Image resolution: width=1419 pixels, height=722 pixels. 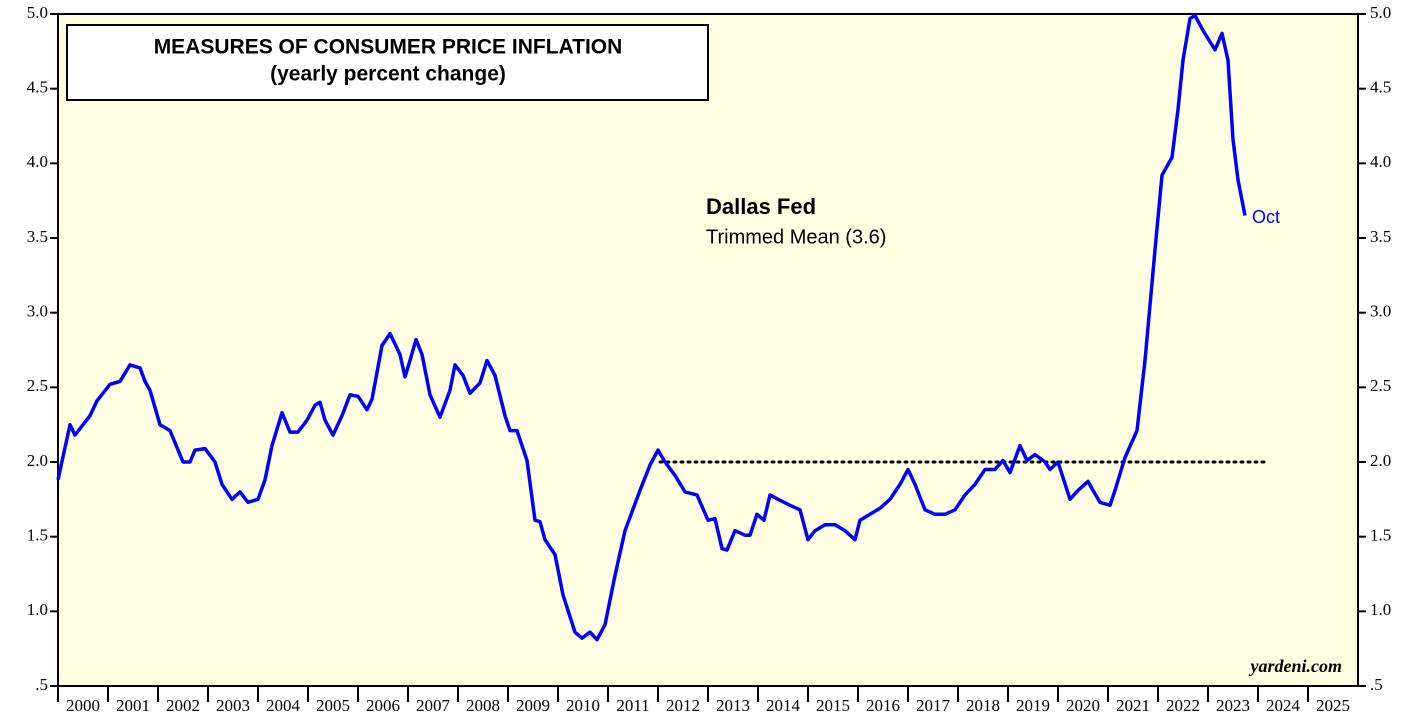 What do you see at coordinates (1380, 460) in the screenshot?
I see `y2-tick-label: 2.0` at bounding box center [1380, 460].